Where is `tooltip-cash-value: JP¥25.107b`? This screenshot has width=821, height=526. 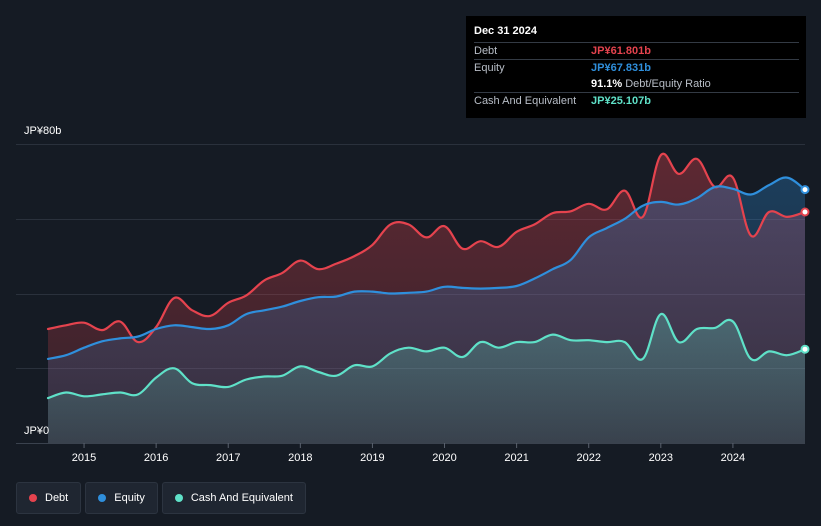 tooltip-cash-value: JP¥25.107b is located at coordinates (621, 101).